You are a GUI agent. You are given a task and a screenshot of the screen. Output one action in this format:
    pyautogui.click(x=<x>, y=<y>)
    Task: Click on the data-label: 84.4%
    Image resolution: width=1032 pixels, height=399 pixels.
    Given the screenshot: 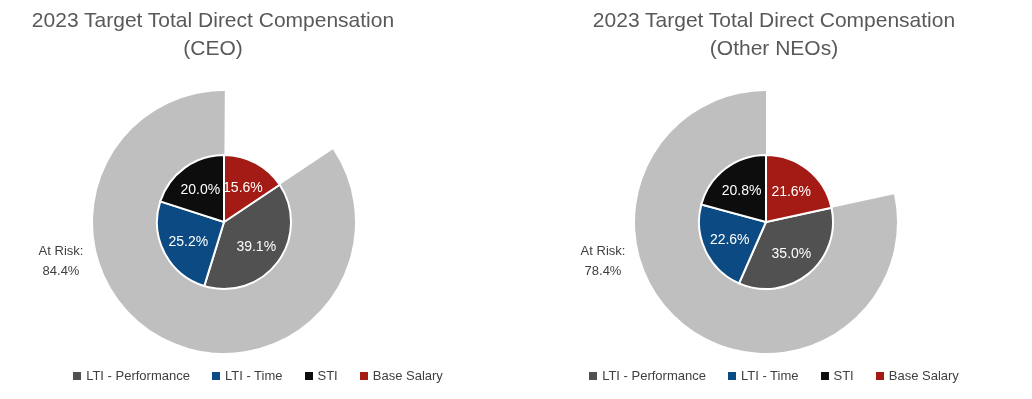 What is the action you would take?
    pyautogui.click(x=61, y=270)
    